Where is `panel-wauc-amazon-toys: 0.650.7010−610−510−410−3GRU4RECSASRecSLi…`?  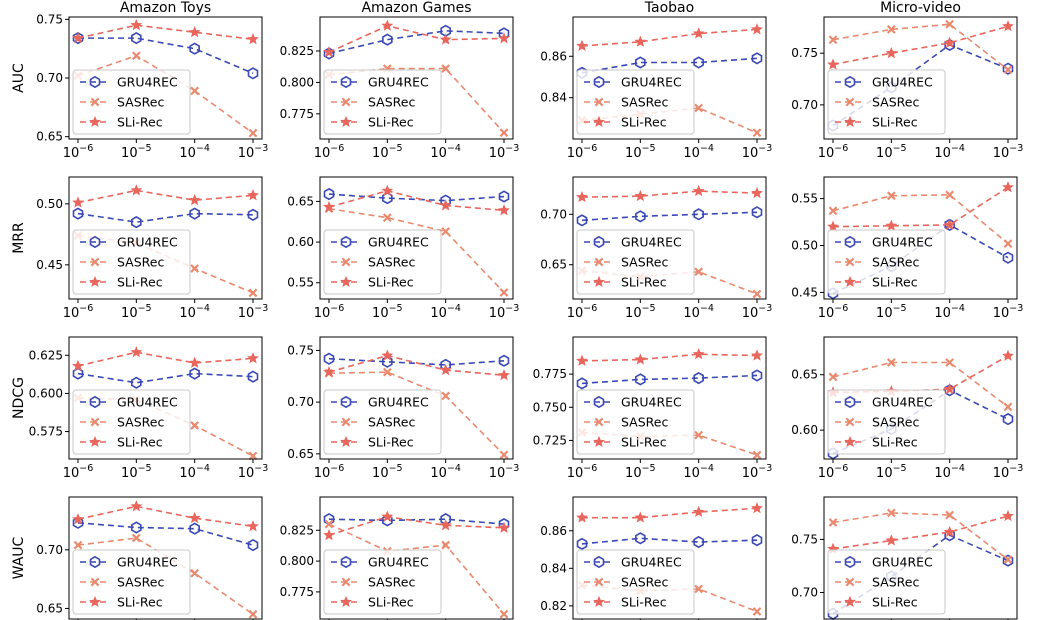
panel-wauc-amazon-toys: 0.650.7010−610−510−410−3GRU4RECSASRecSLi… is located at coordinates (149, 558).